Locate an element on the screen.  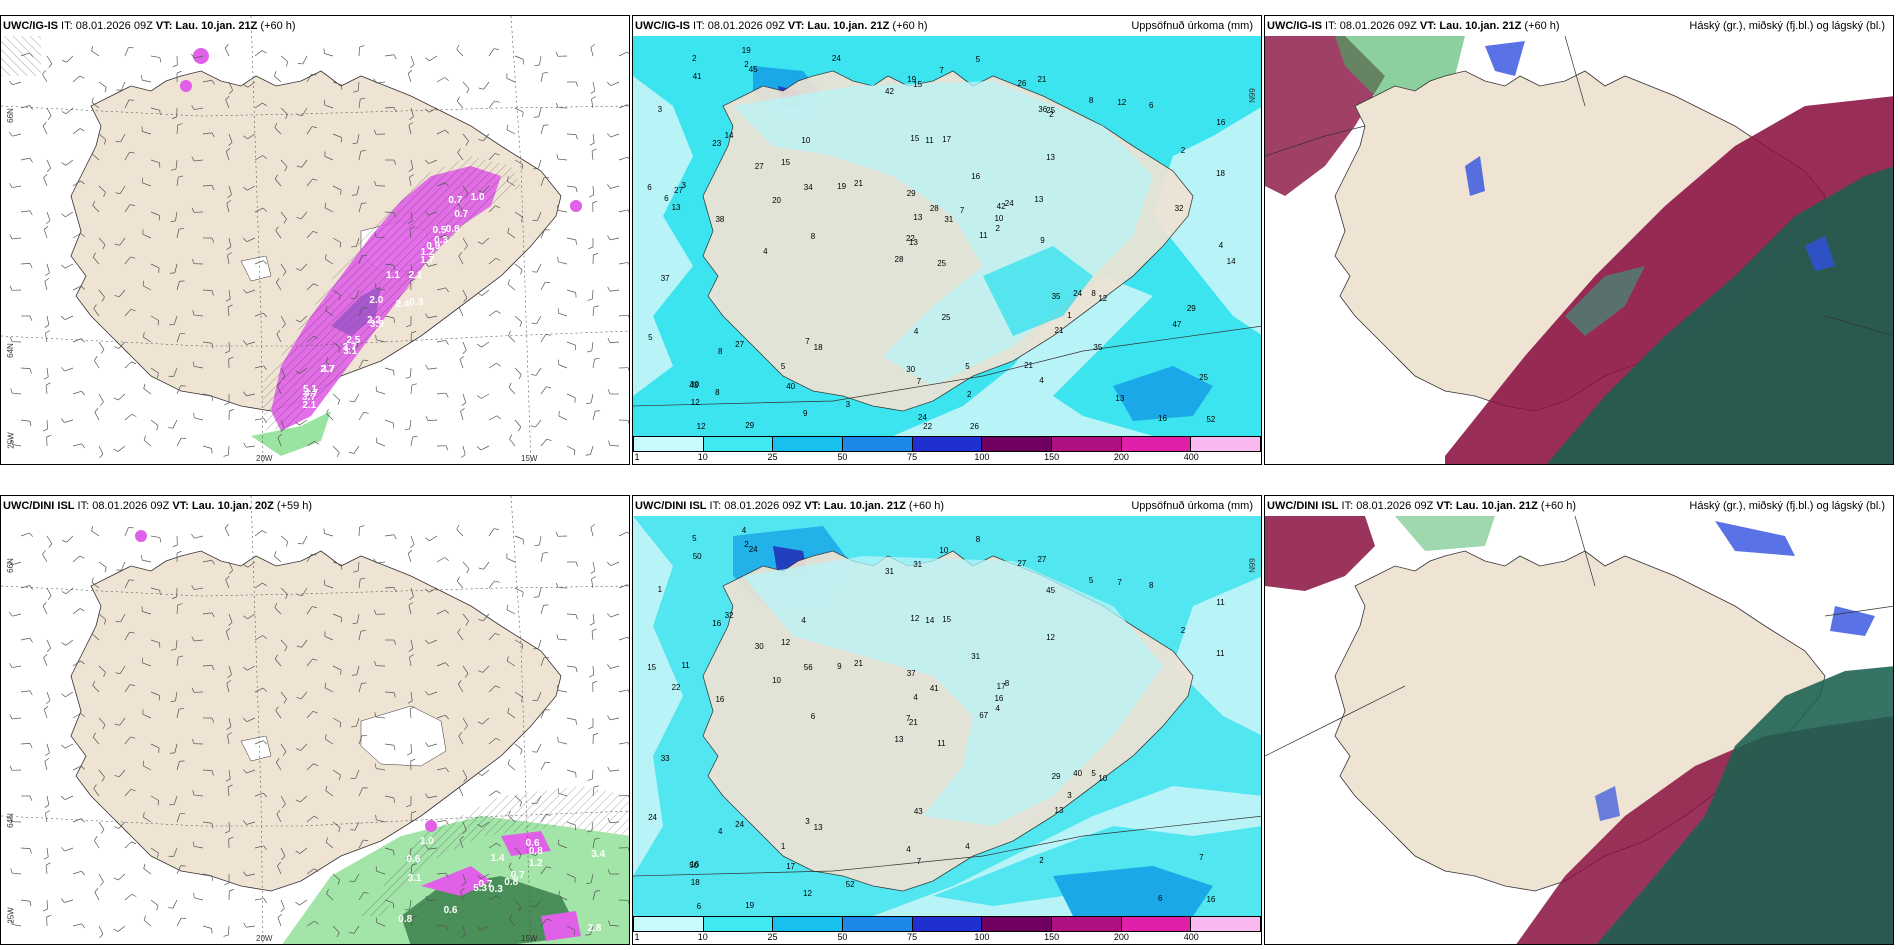
precip-value: 16 is located at coordinates (720, 699).